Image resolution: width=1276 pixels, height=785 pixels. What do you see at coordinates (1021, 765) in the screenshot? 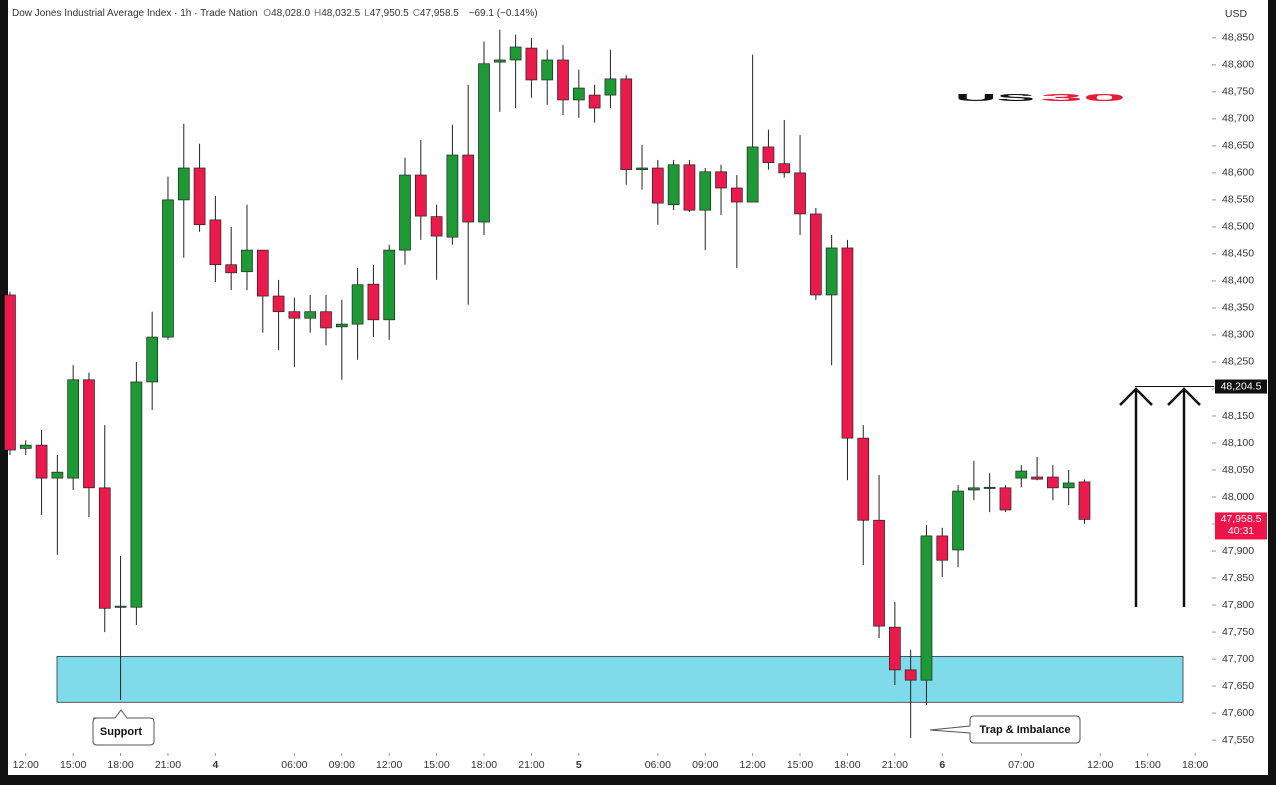
I see `x-tick-label: 07:00` at bounding box center [1021, 765].